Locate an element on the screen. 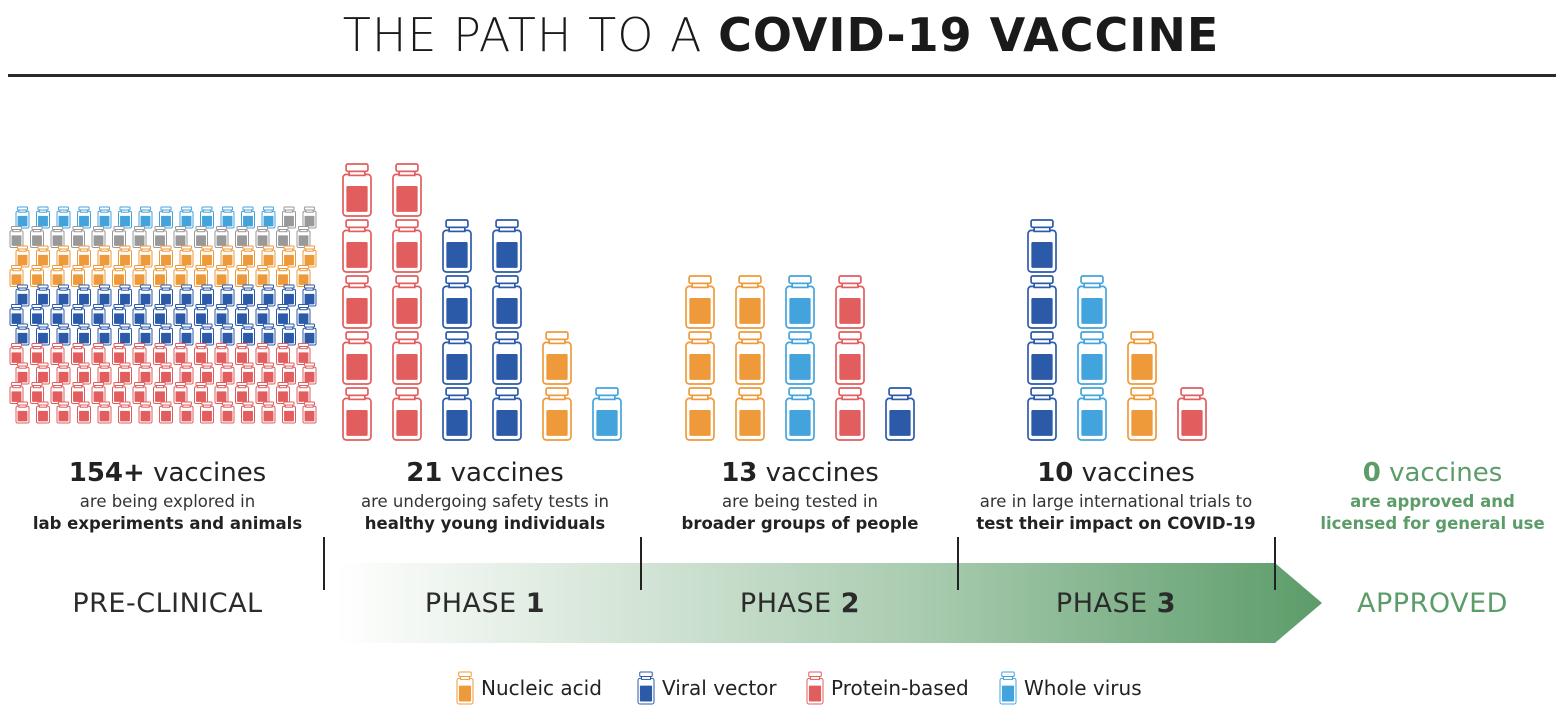 The width and height of the screenshot is (1562, 722). stage-description-bold: test their impact on COVID-19 is located at coordinates (1116, 523).